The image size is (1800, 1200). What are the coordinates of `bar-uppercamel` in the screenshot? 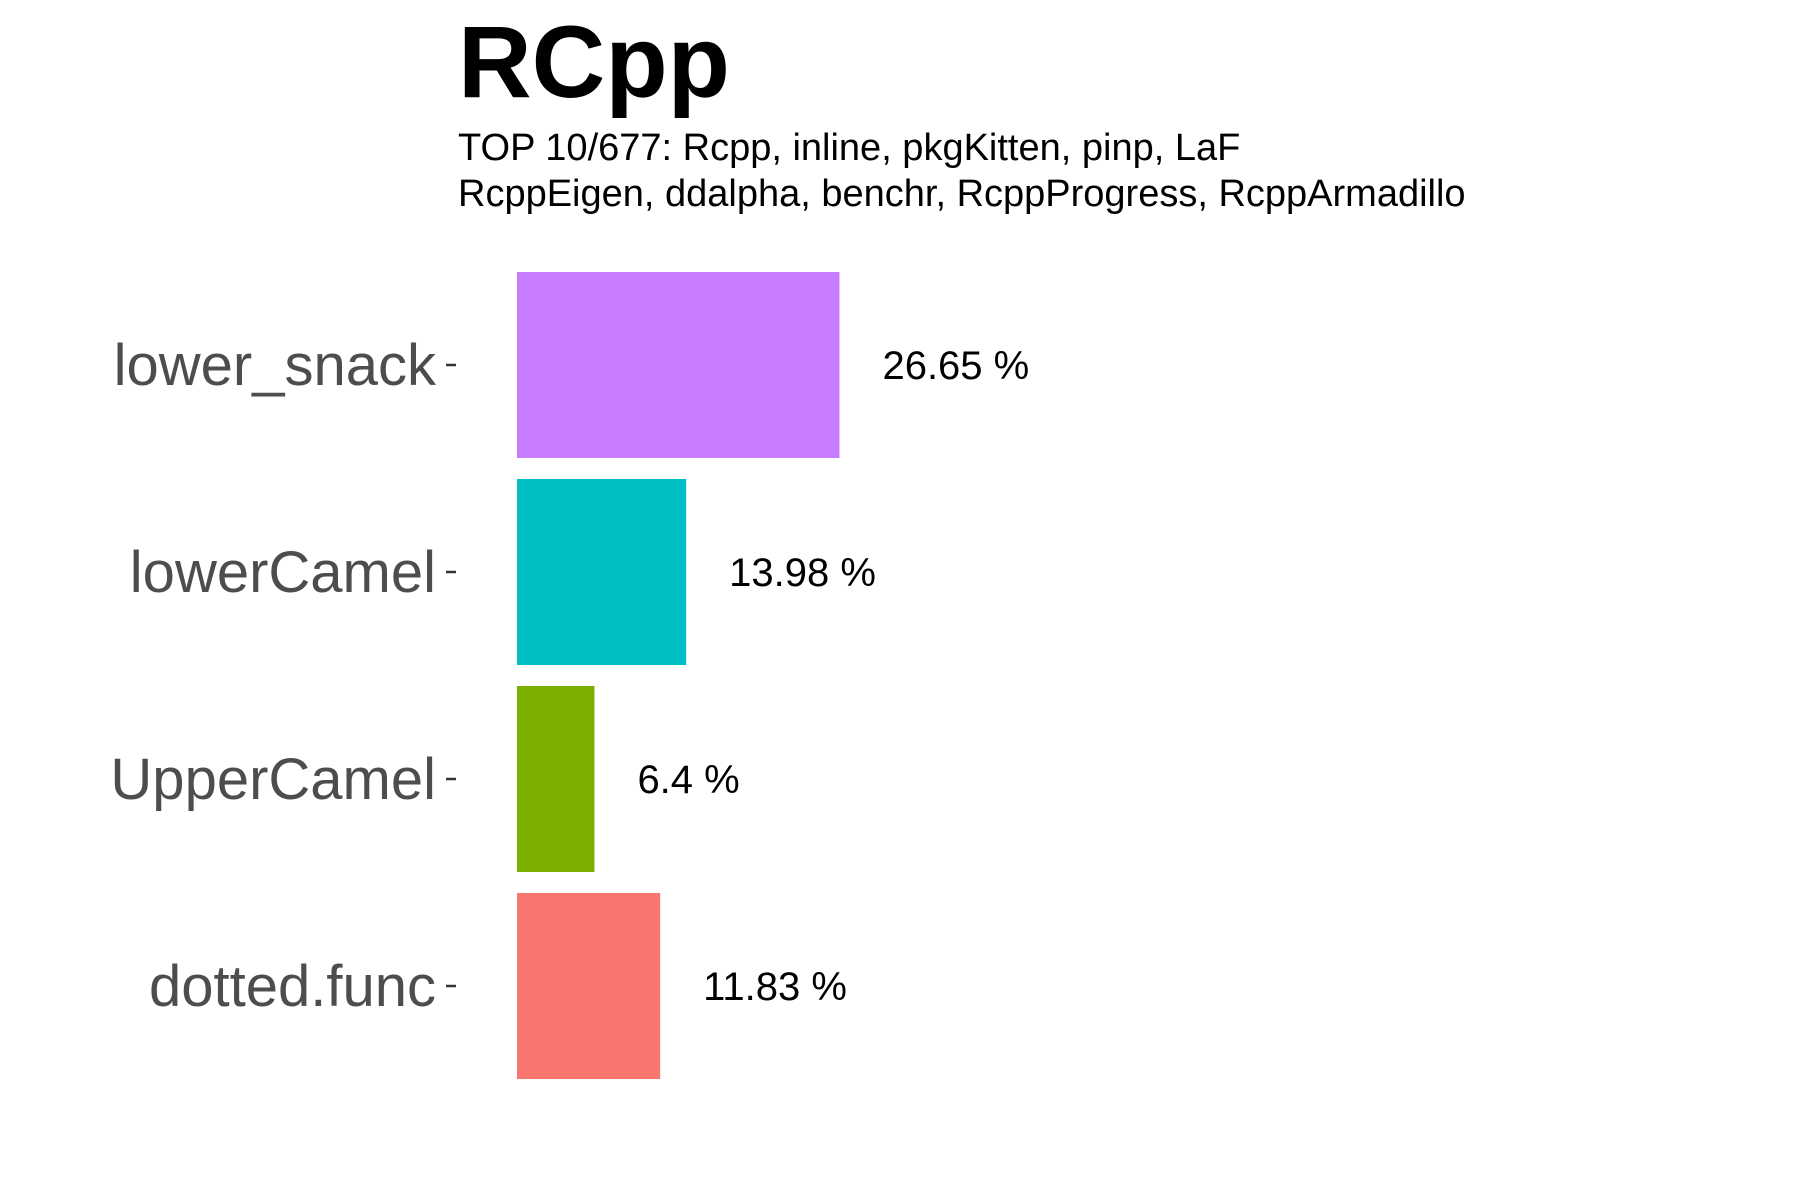 It's located at (556, 779).